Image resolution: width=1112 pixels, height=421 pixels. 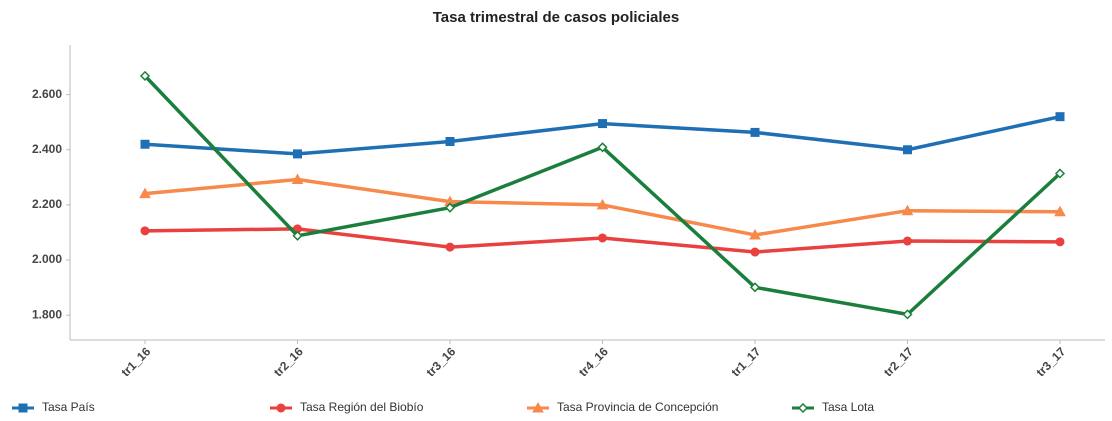 I want to click on legend-label: Tasa Provincia de Concepción, so click(x=637, y=407).